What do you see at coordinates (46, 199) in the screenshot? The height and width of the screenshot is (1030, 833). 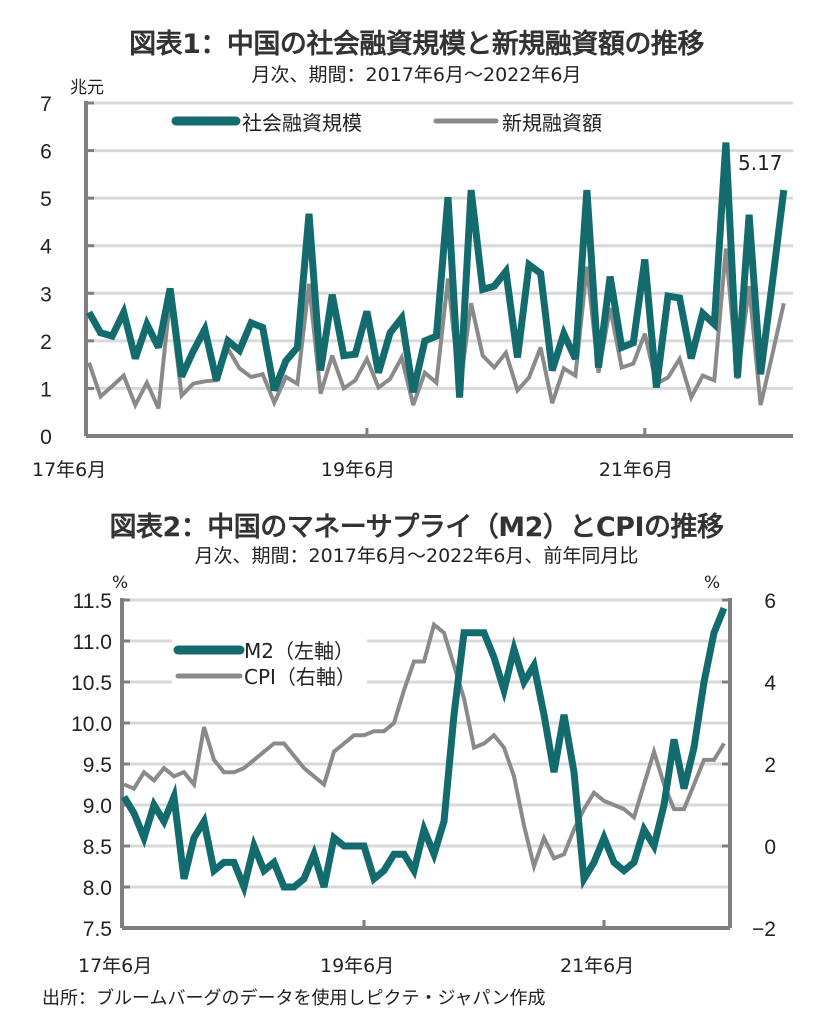 I see `y-tick-label: 5` at bounding box center [46, 199].